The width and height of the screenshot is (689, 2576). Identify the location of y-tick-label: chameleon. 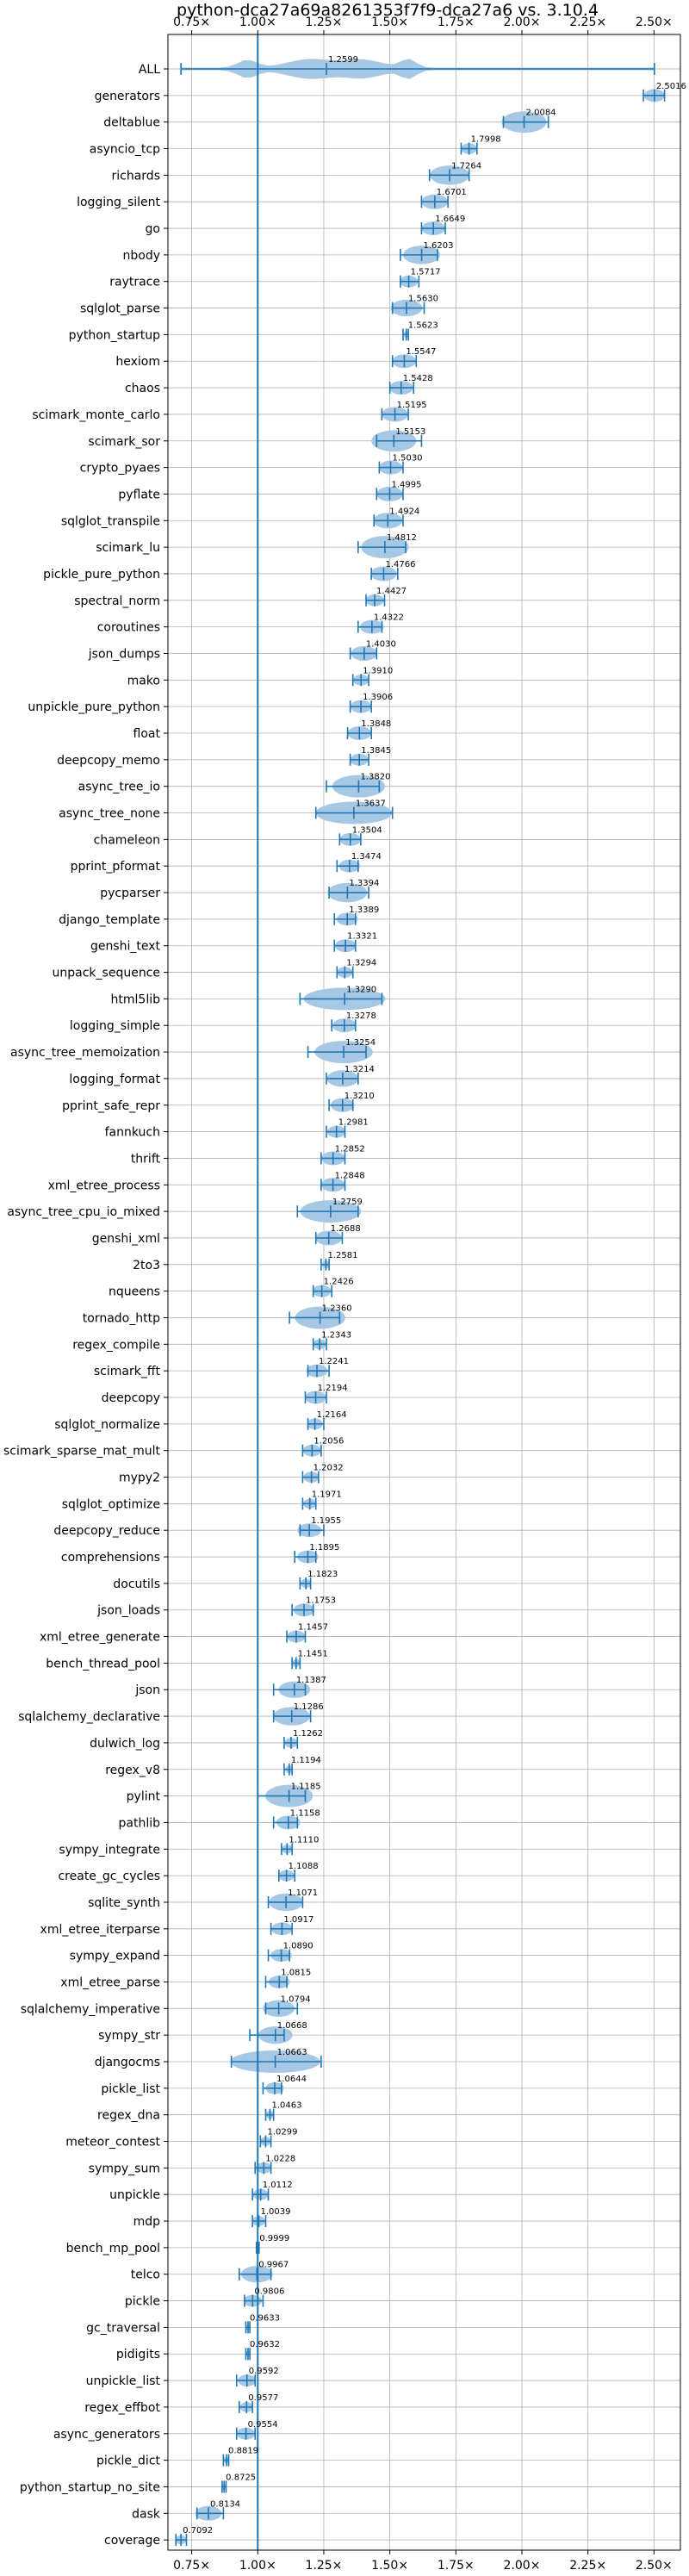
(127, 840).